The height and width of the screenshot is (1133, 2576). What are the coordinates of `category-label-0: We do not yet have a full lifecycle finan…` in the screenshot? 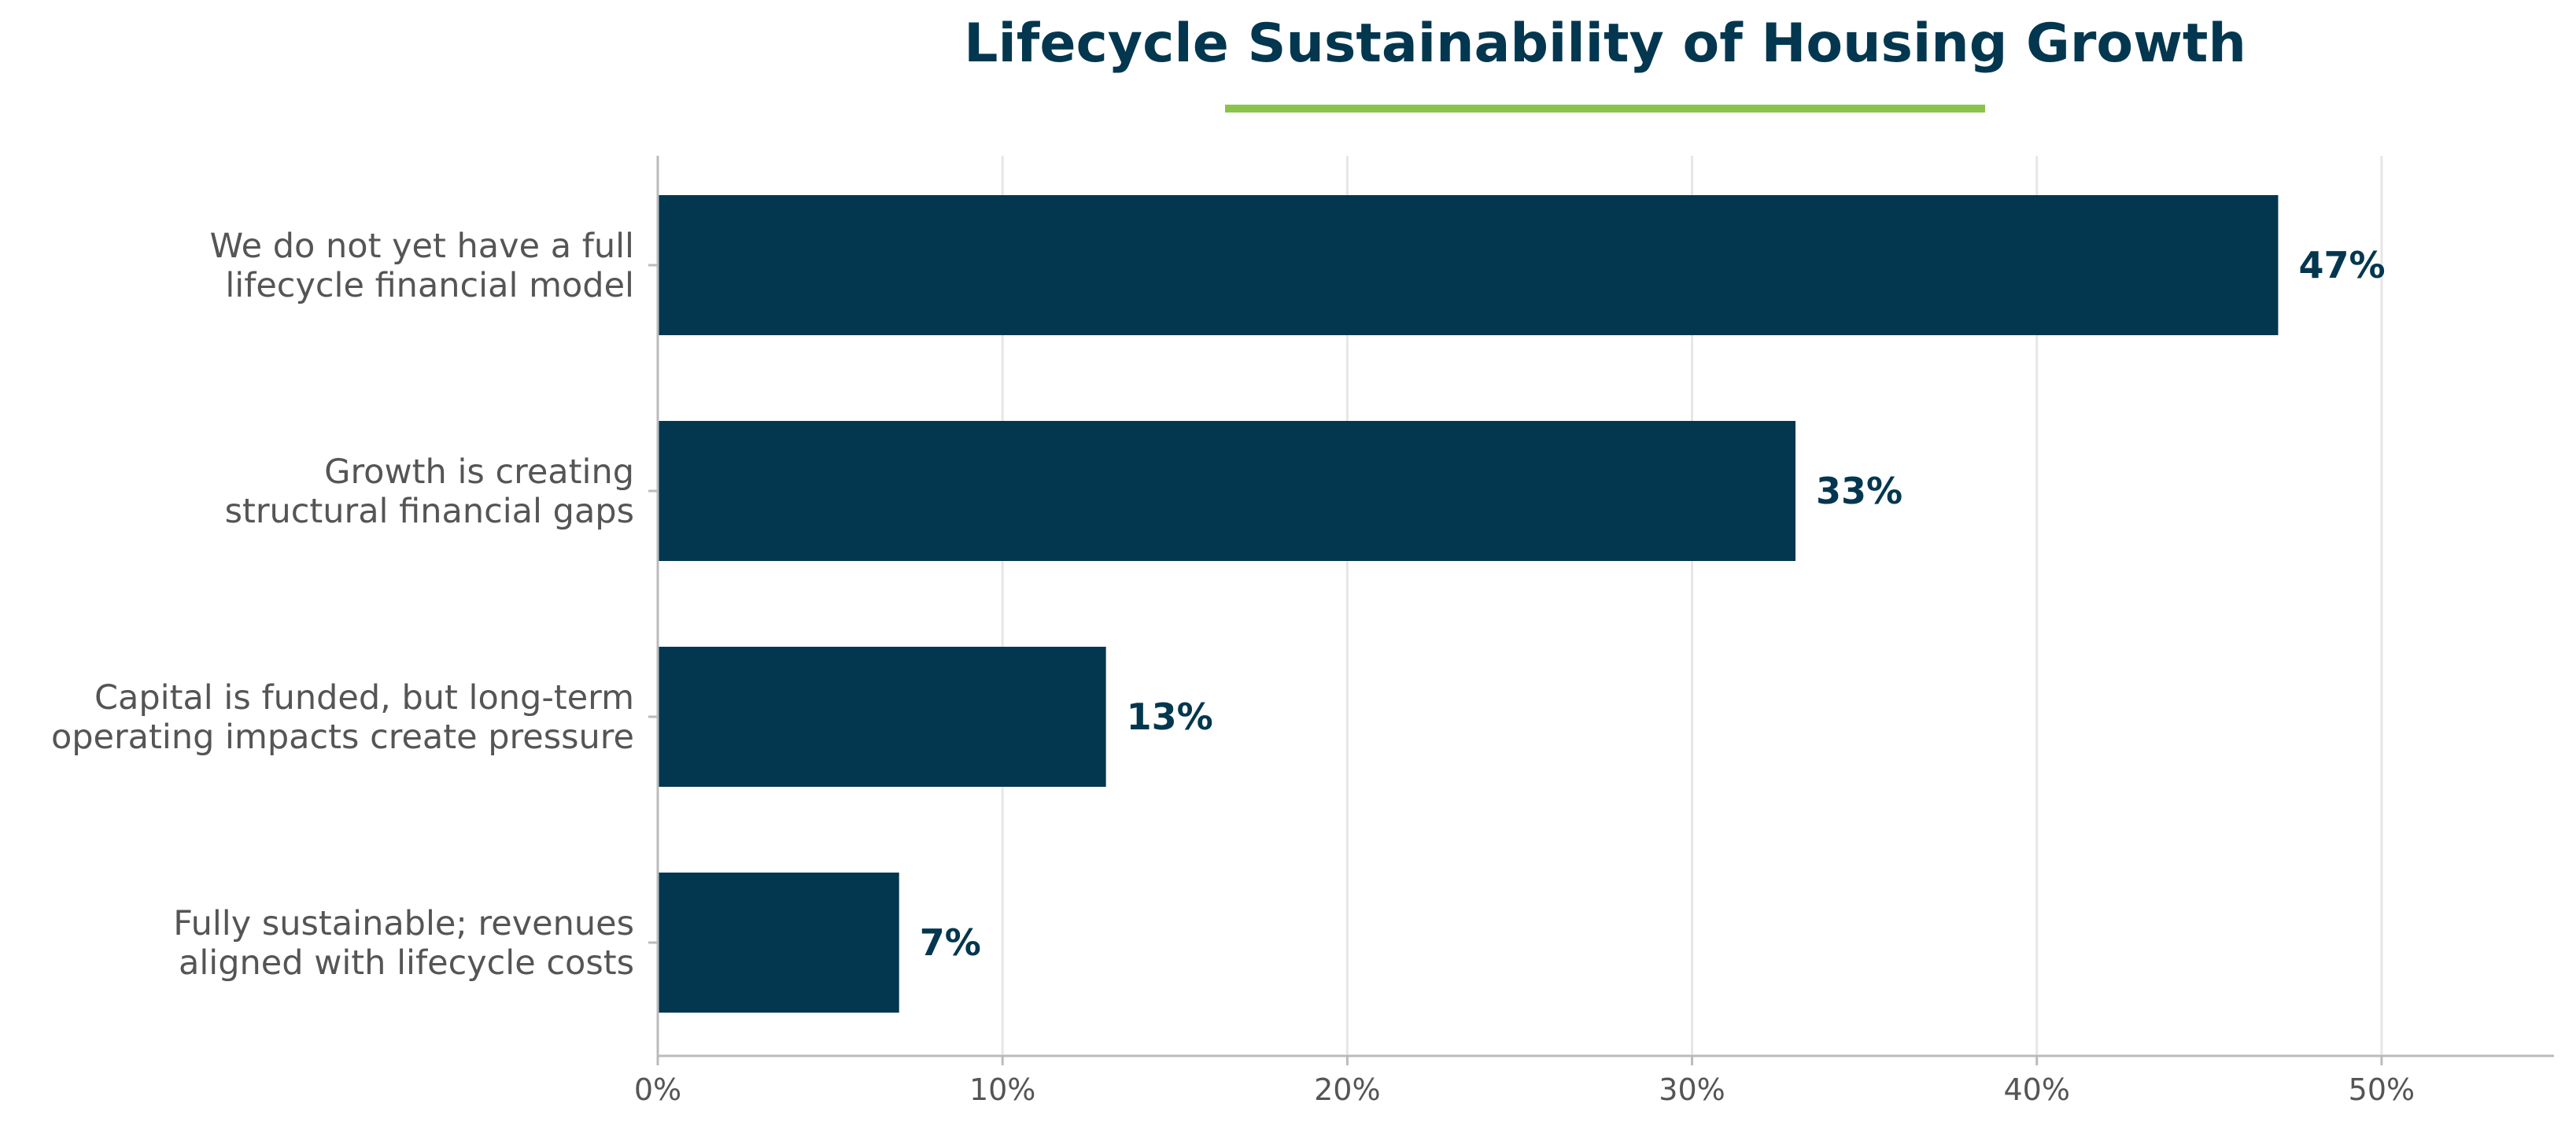 It's located at (422, 266).